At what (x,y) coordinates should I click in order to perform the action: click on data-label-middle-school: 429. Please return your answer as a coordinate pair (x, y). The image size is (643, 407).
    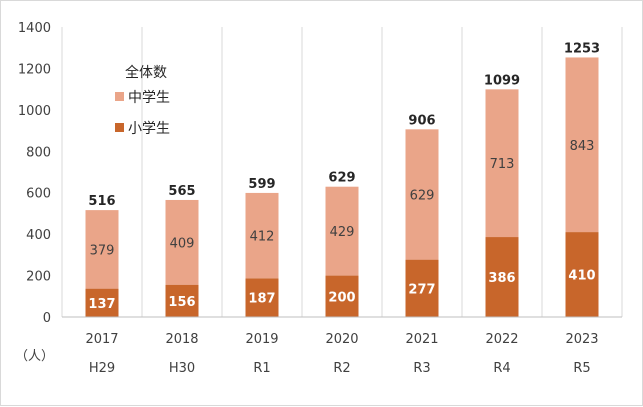
    Looking at the image, I should click on (342, 232).